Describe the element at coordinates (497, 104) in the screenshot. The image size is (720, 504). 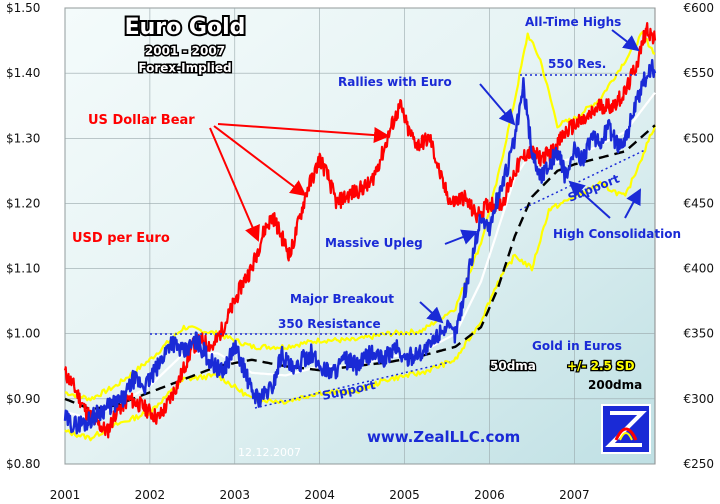
I see `rallies-arrow` at that location.